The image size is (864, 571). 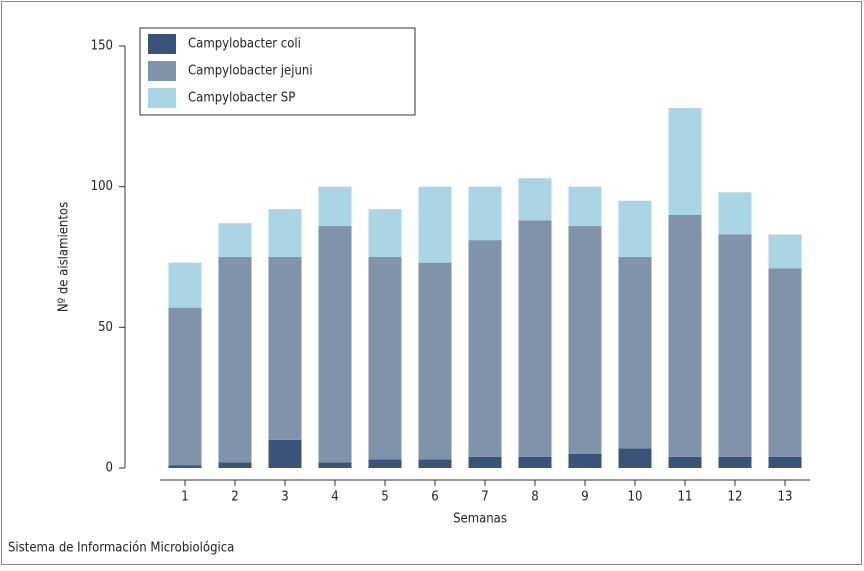 What do you see at coordinates (334, 497) in the screenshot?
I see `x-tick-label: 4` at bounding box center [334, 497].